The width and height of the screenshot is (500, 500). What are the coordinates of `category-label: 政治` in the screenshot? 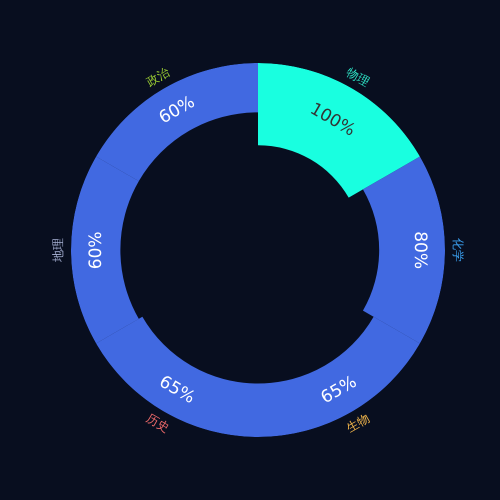 It's located at (158, 76).